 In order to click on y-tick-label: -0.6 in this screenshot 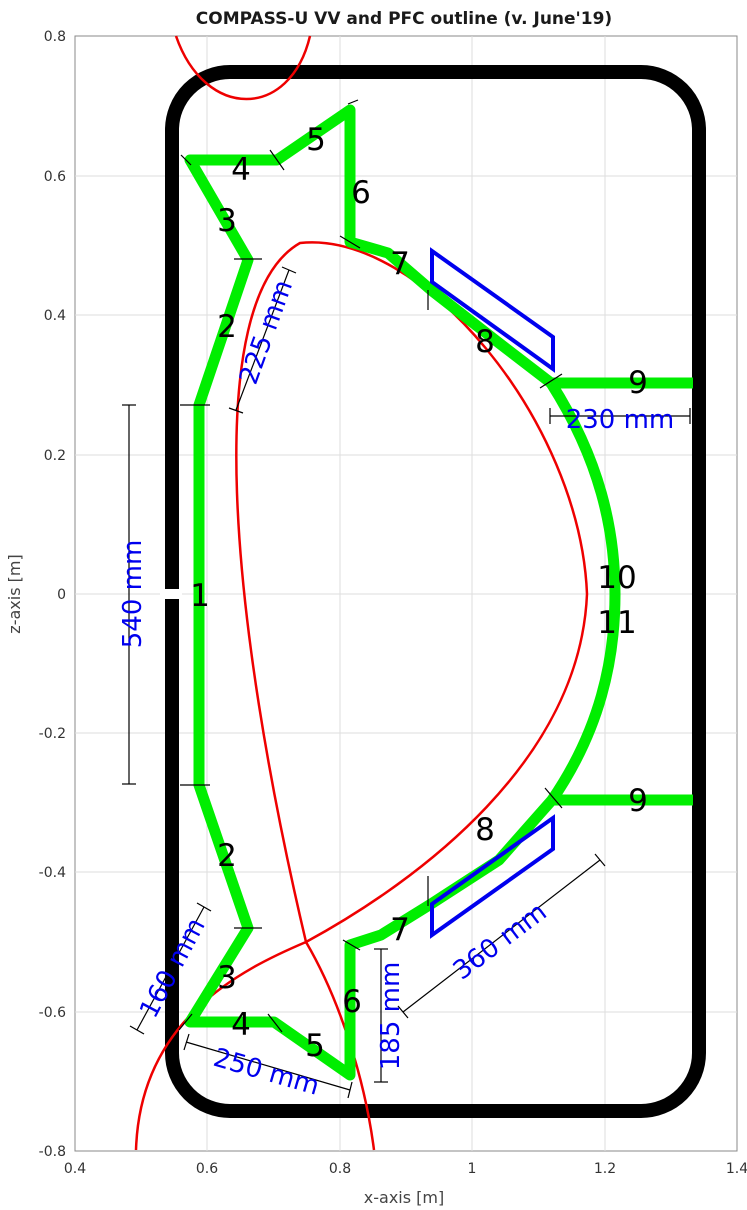, I will do `click(52, 1013)`.